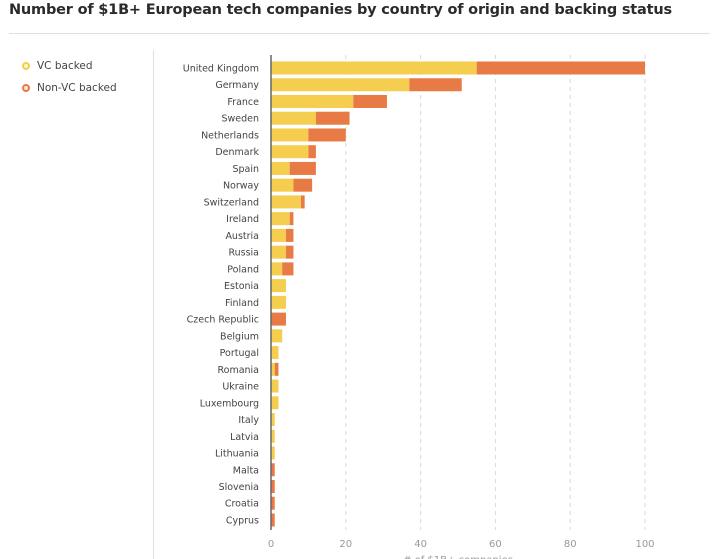 The image size is (728, 559). What do you see at coordinates (242, 219) in the screenshot?
I see `y-tick-label: Ireland` at bounding box center [242, 219].